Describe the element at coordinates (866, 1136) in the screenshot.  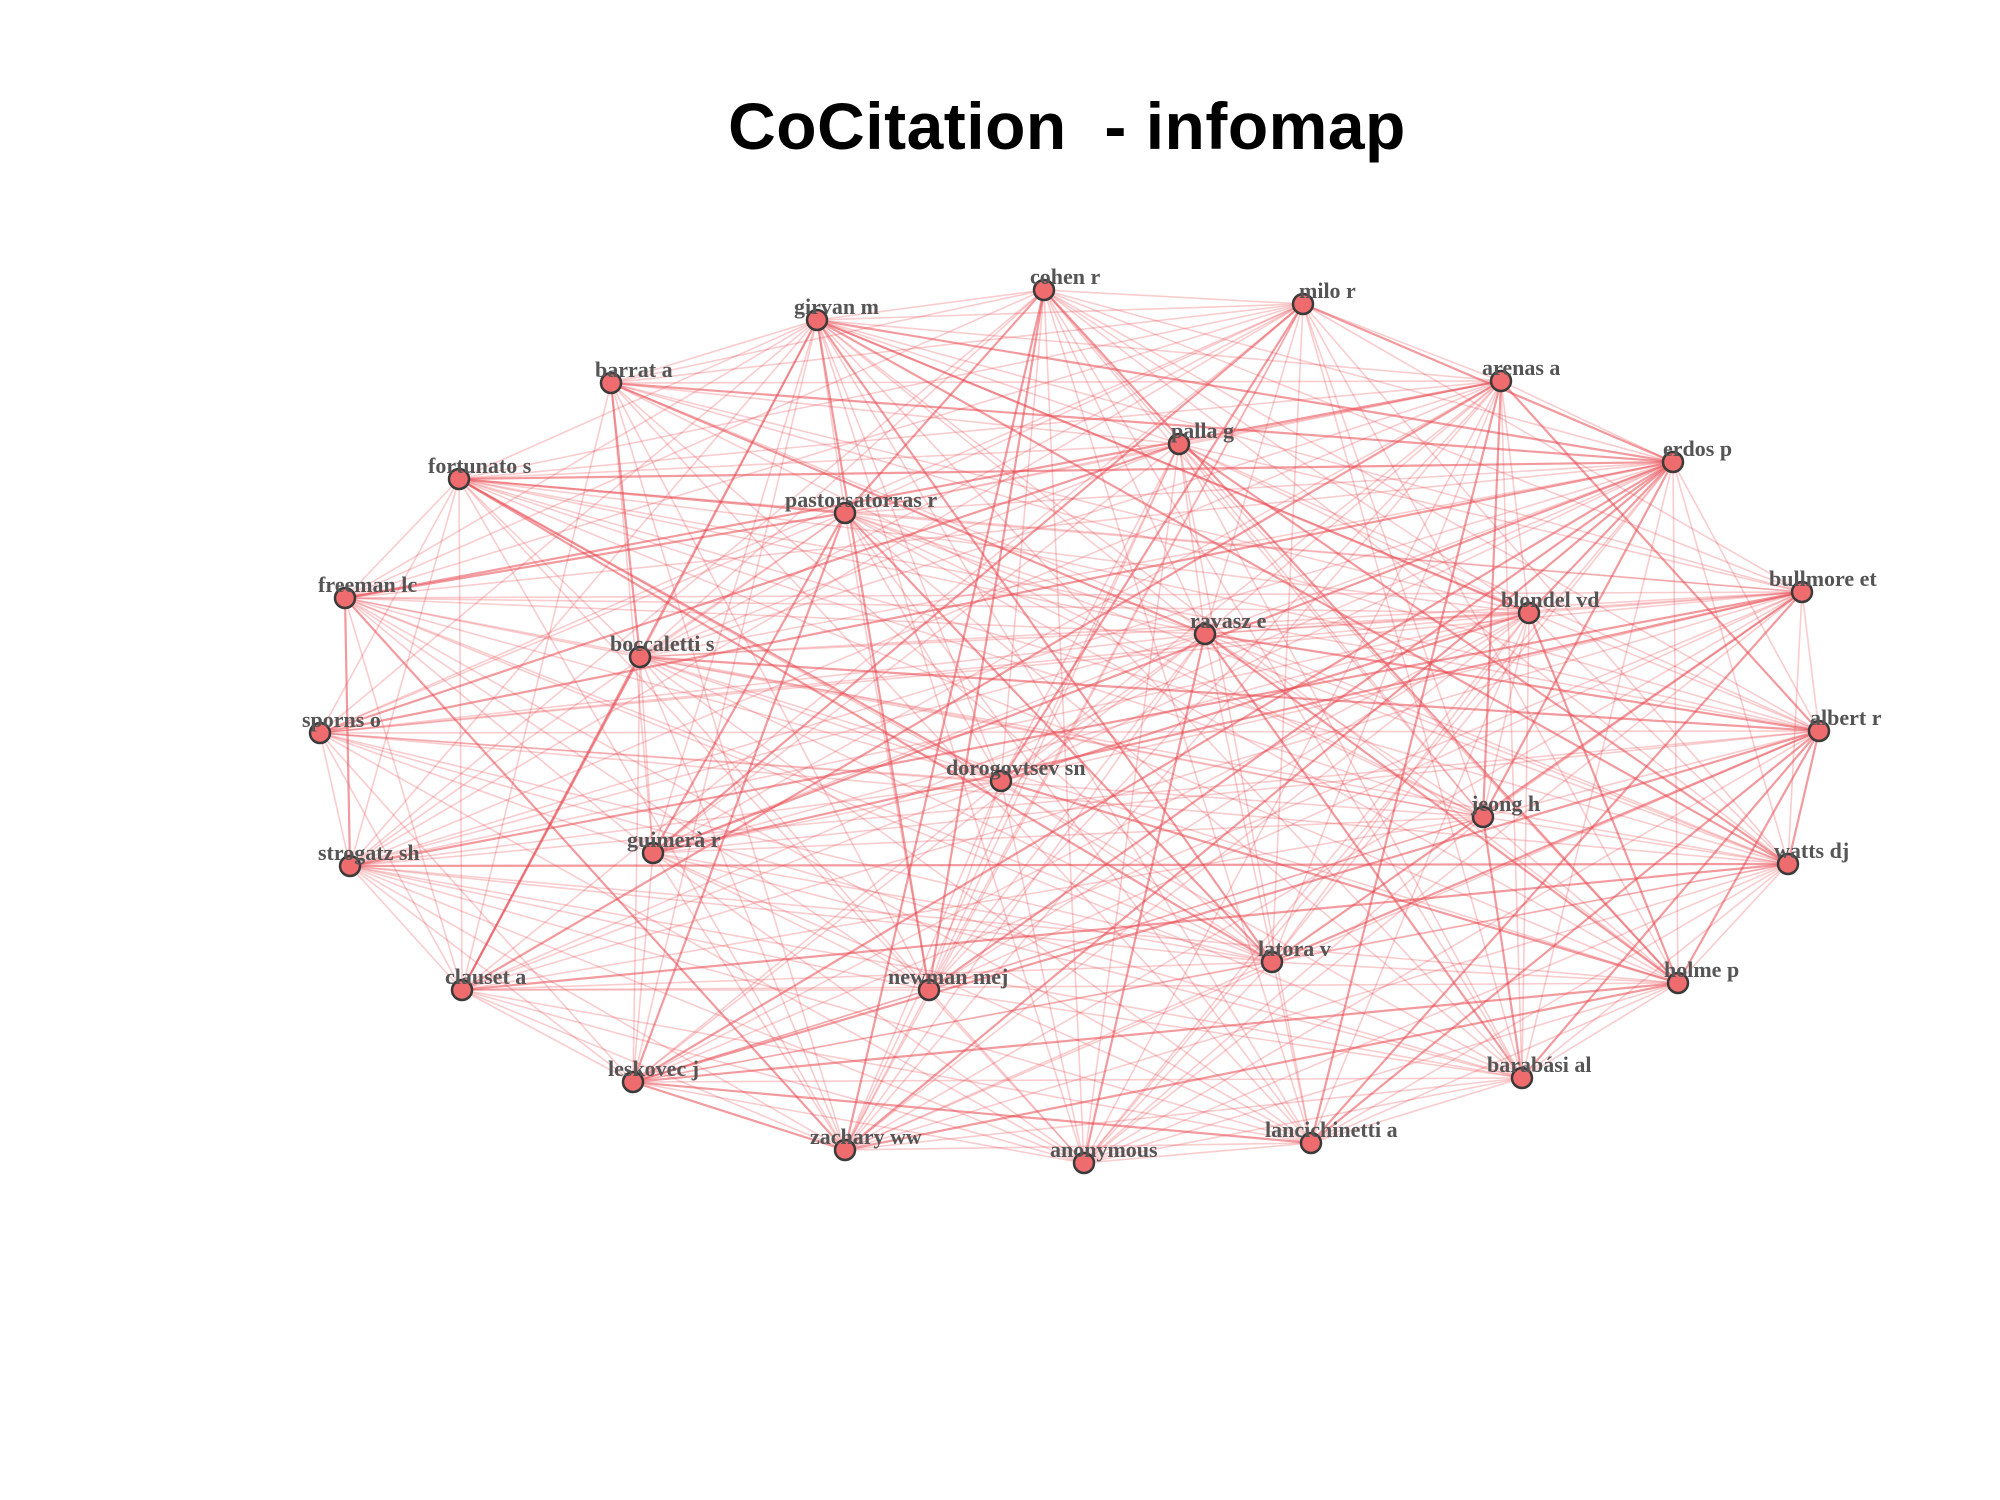
I see `node-label-zachary-ww: zachary ww` at that location.